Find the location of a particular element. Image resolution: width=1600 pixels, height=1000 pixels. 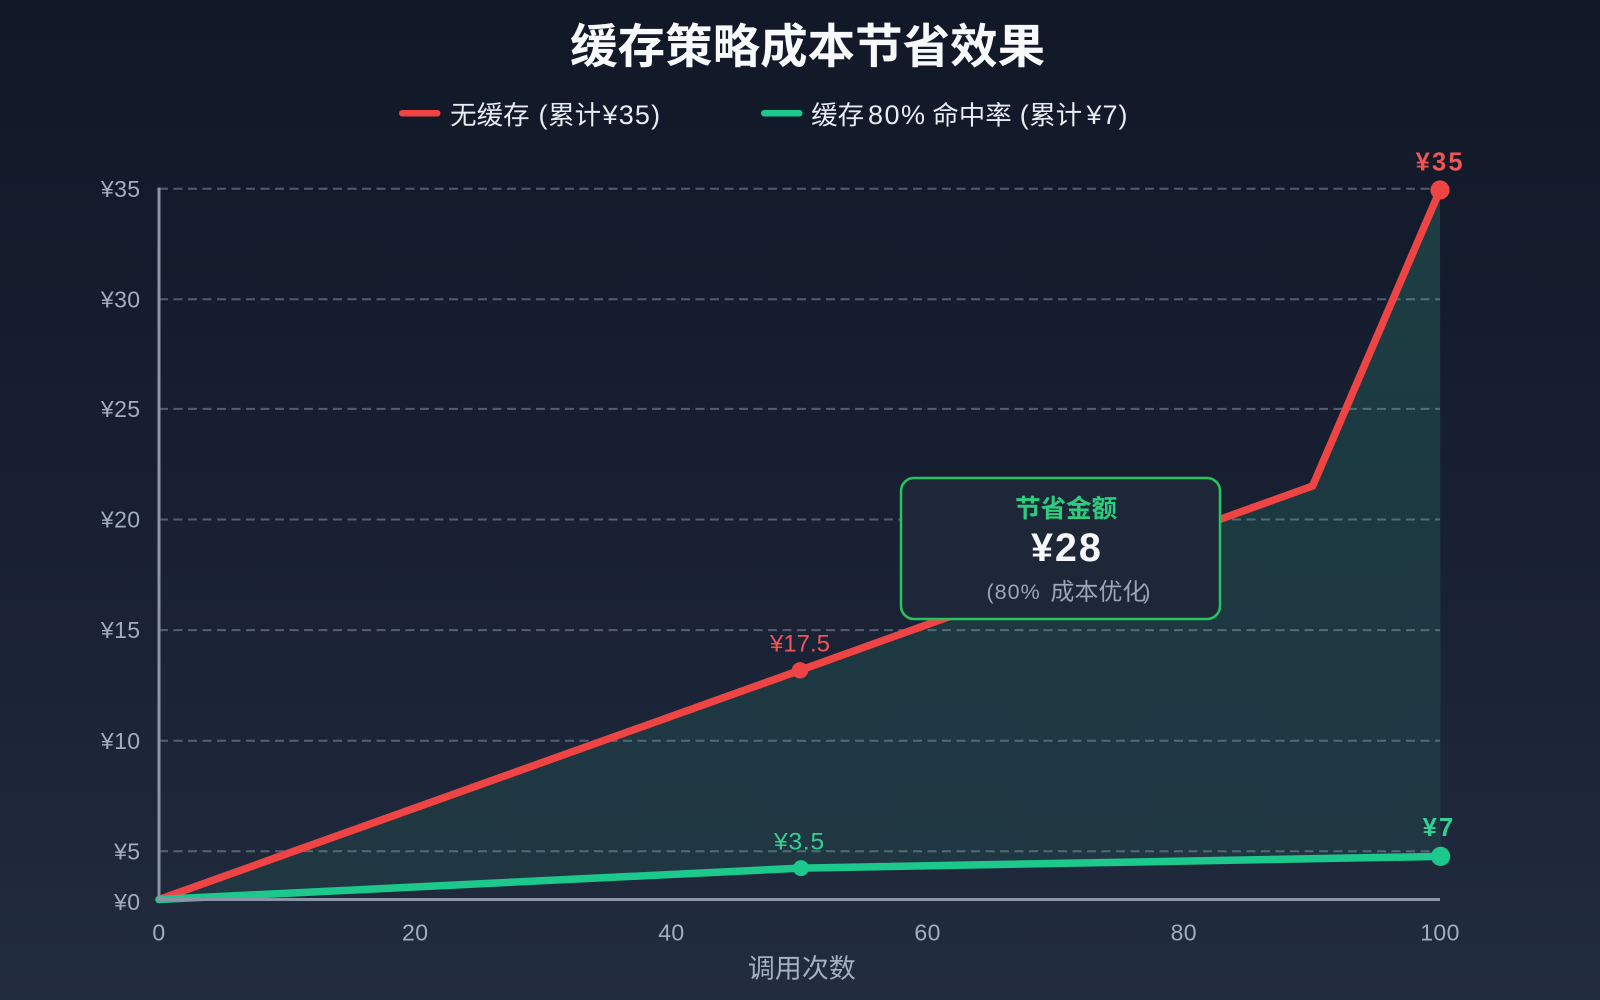

svg-text: ¥28 is located at coordinates (1067, 548).